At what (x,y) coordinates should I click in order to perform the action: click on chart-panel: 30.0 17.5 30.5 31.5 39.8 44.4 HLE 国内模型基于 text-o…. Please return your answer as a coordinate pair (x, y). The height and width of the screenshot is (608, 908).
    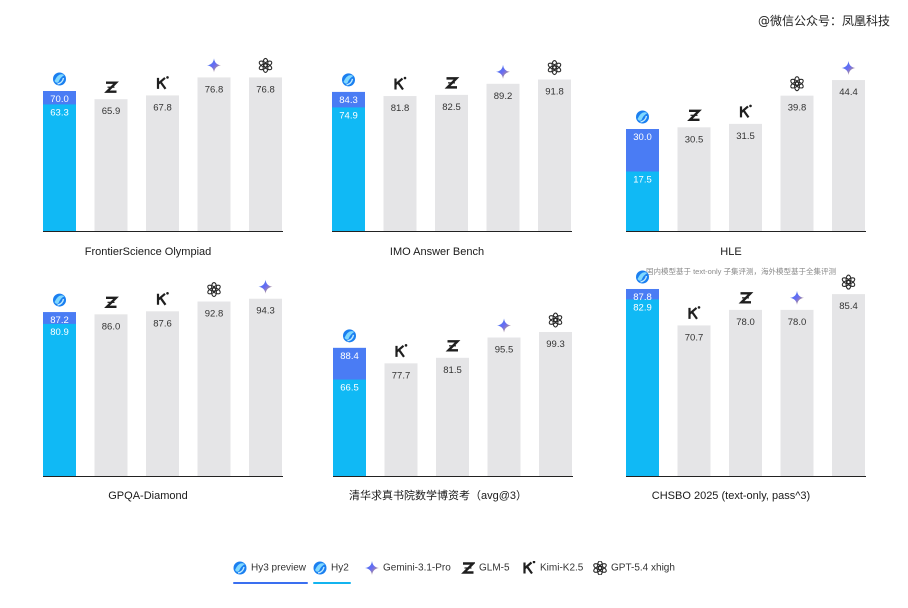
    Looking at the image, I should click on (746, 168).